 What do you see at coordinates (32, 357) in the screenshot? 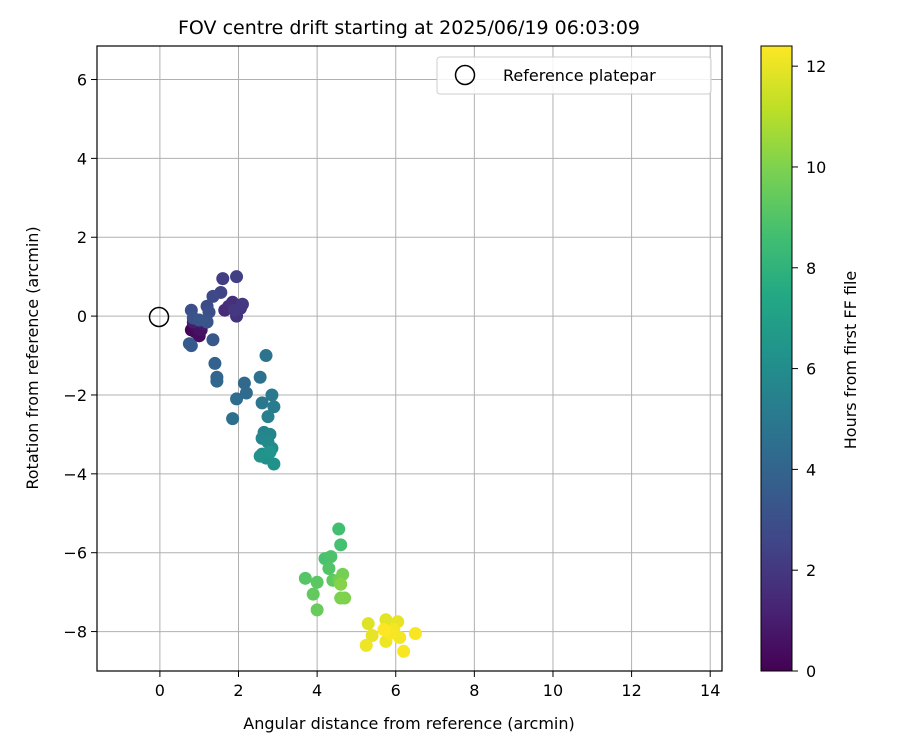
I see `y-axis-label: Rotation from reference (arcmin)` at bounding box center [32, 357].